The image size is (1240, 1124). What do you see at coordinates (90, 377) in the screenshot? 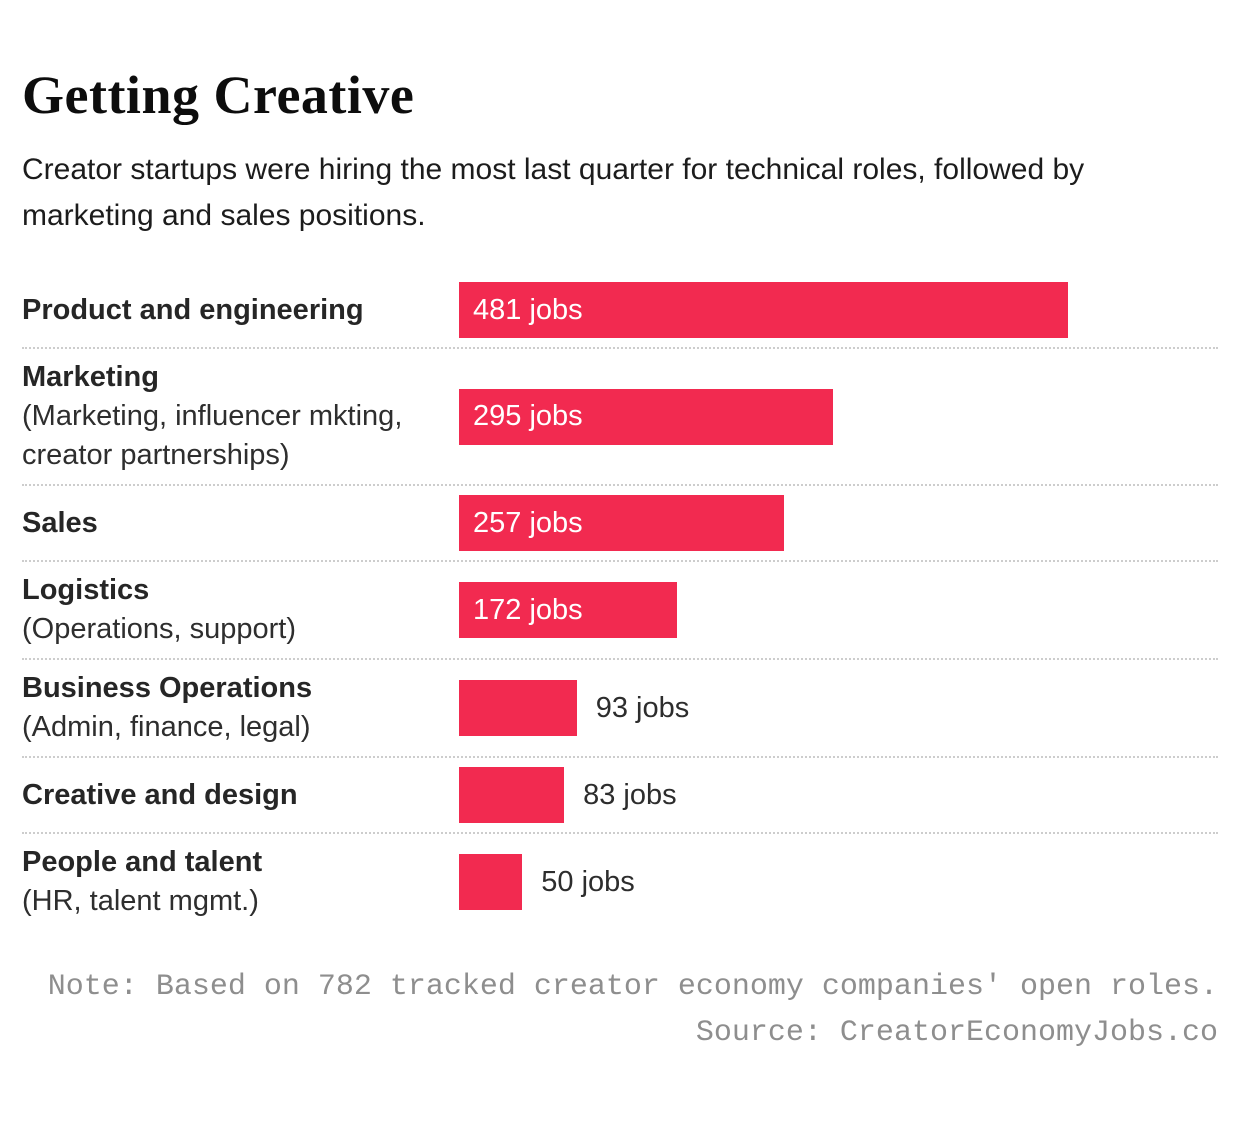
I see `category-name: Marketing` at bounding box center [90, 377].